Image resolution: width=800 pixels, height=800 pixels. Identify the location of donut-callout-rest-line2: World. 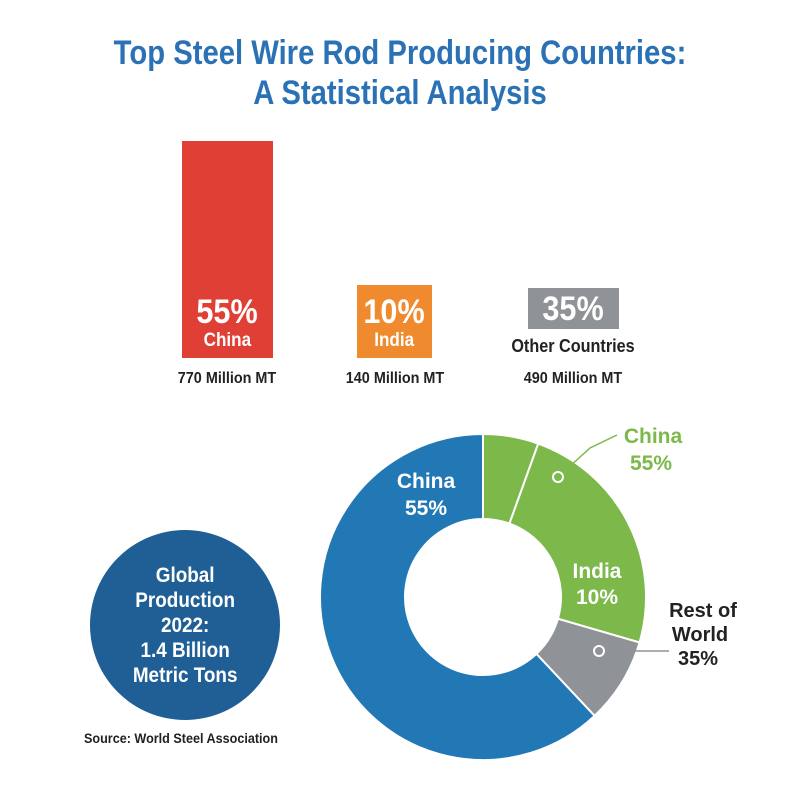
(700, 635).